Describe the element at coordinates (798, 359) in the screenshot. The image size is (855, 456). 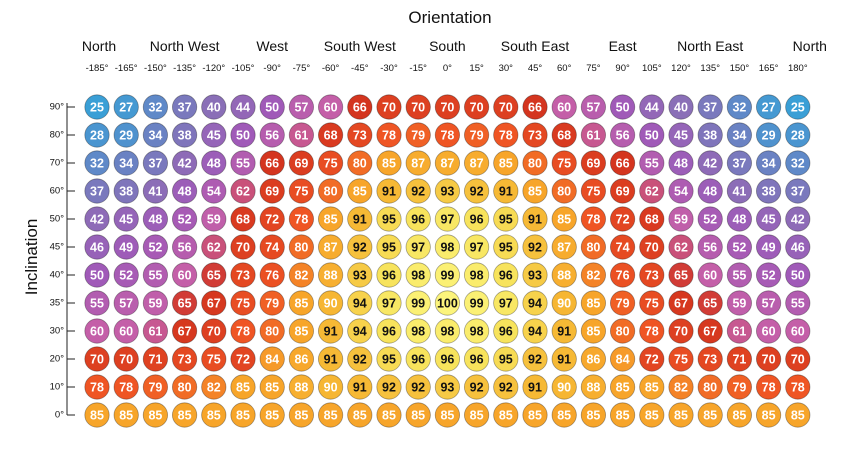
I see `heatmap-cell: 70` at that location.